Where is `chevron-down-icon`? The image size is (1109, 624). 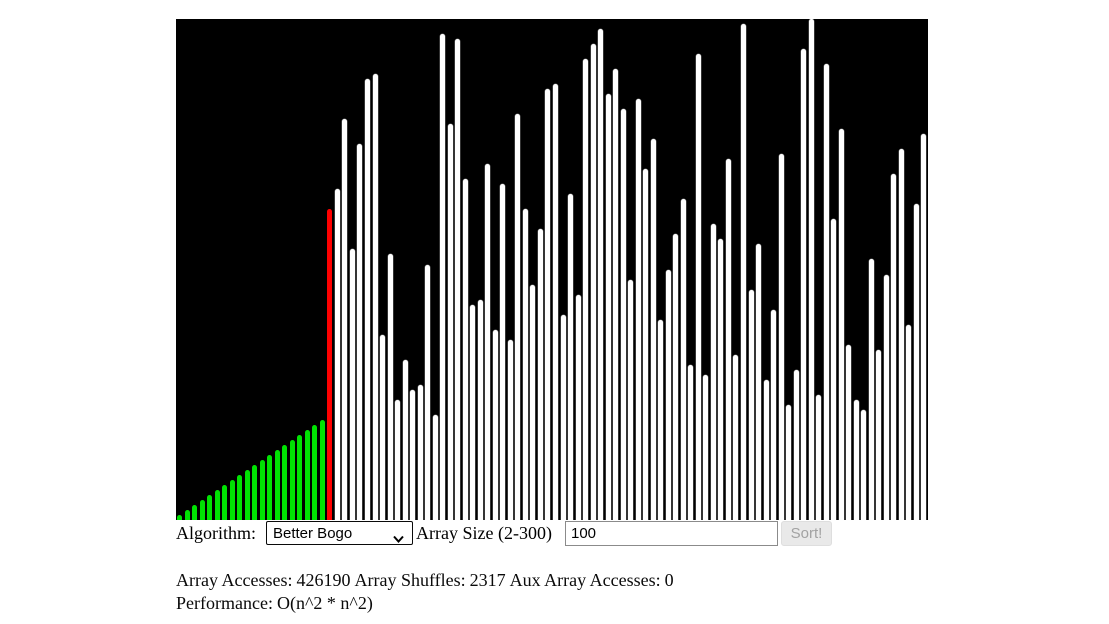 chevron-down-icon is located at coordinates (398, 538).